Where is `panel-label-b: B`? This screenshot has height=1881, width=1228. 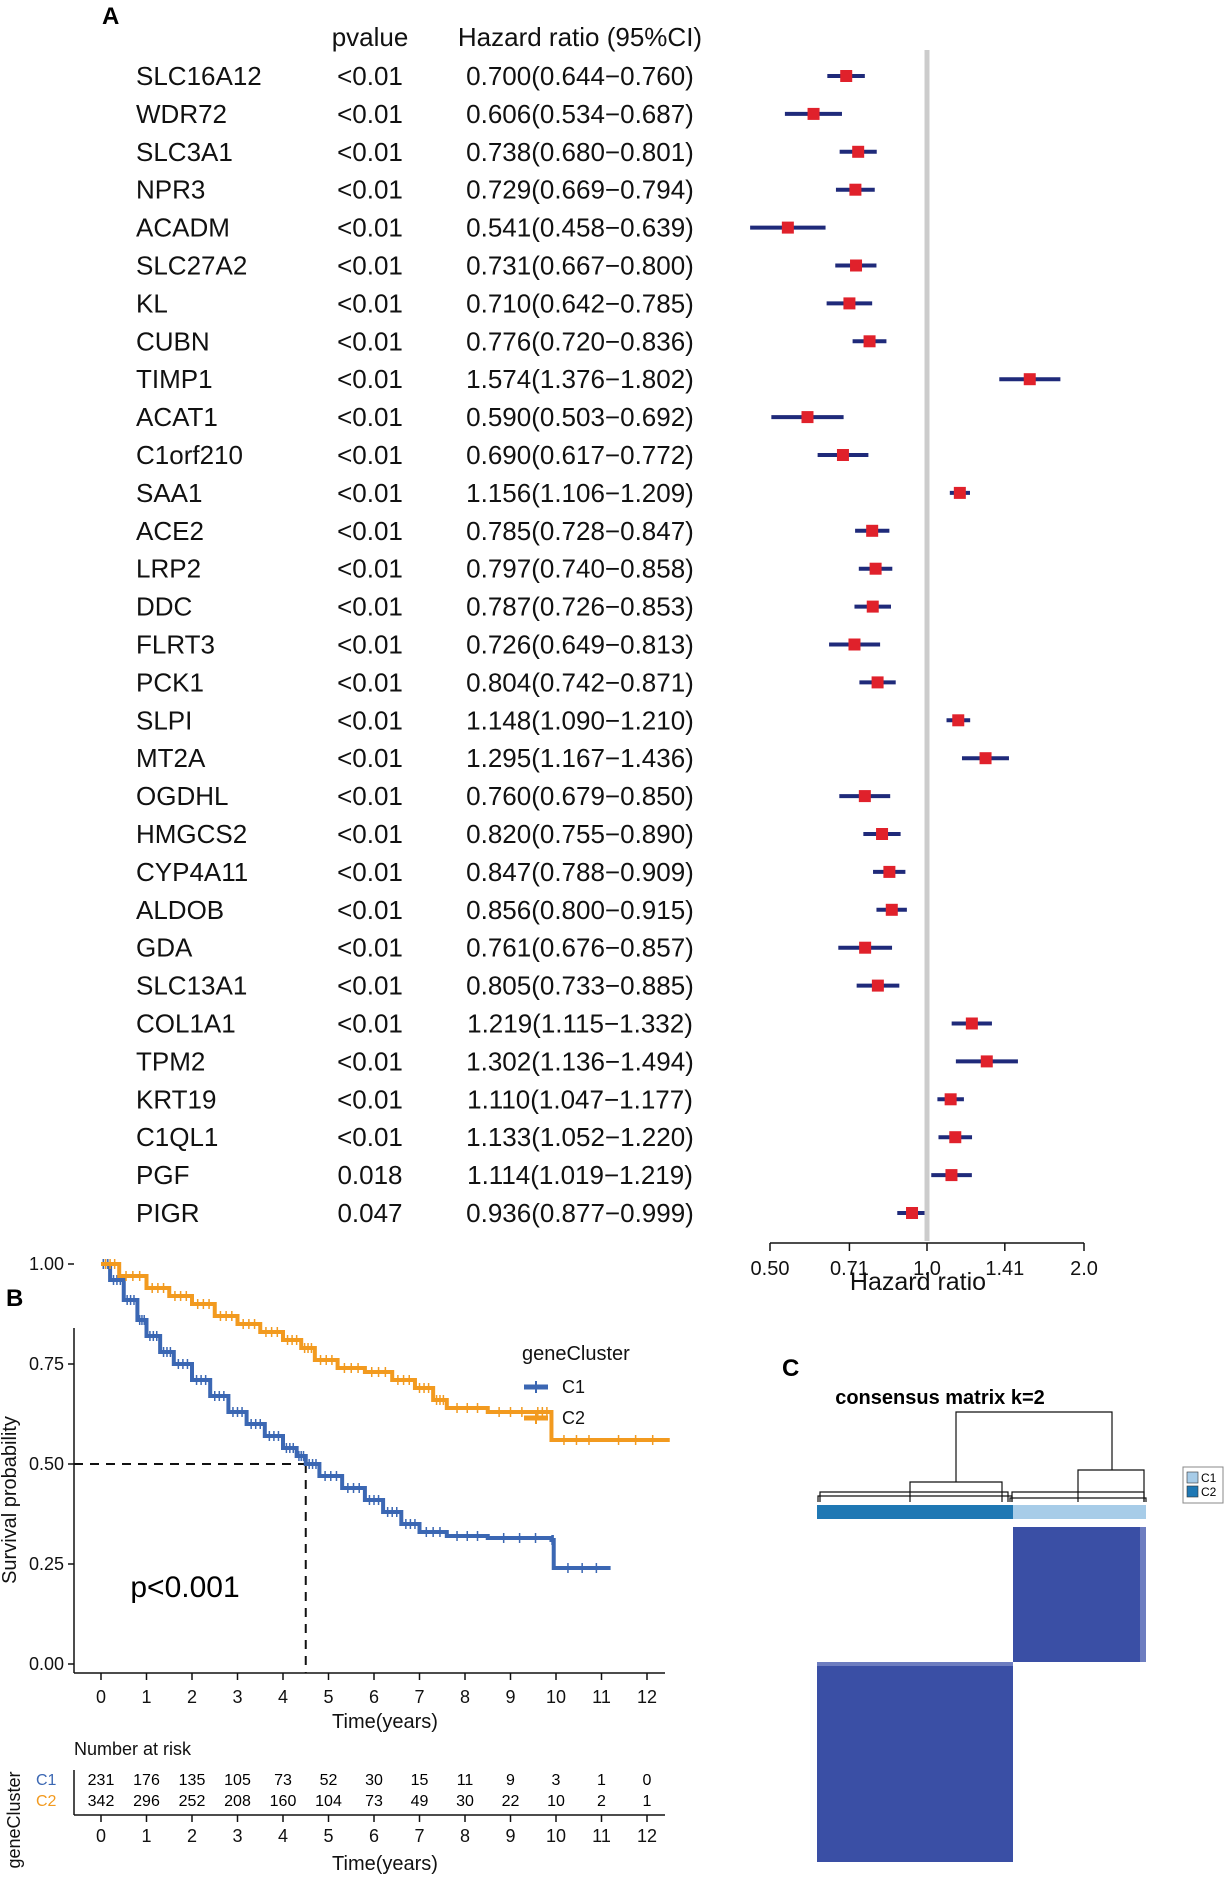 panel-label-b: B is located at coordinates (14, 1298).